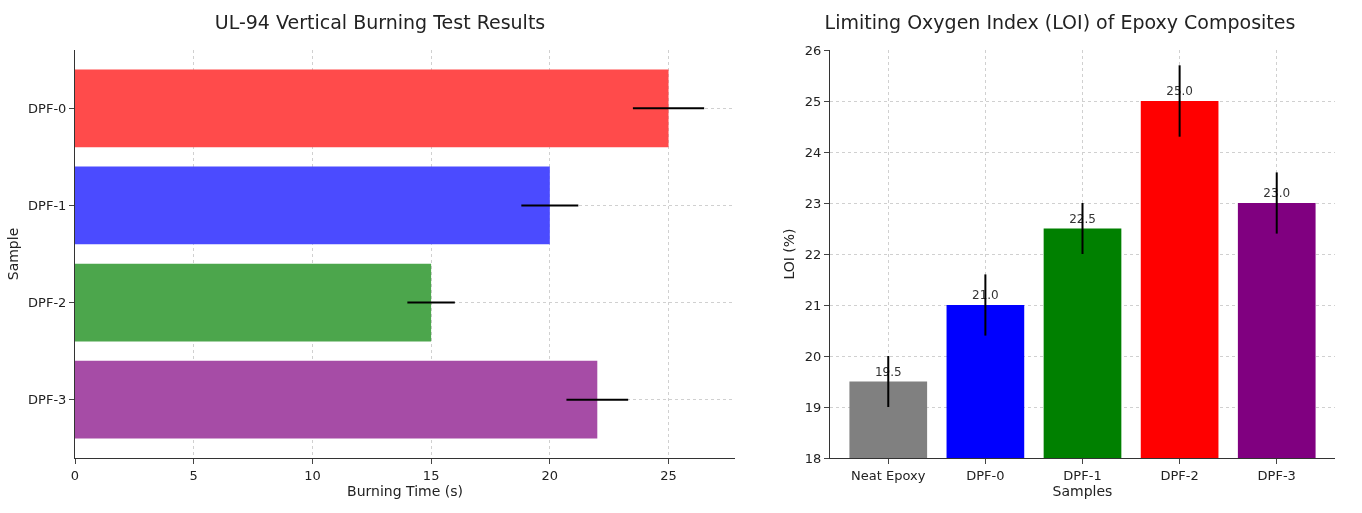 The image size is (1362, 513). I want to click on y-tick-label: 26, so click(813, 50).